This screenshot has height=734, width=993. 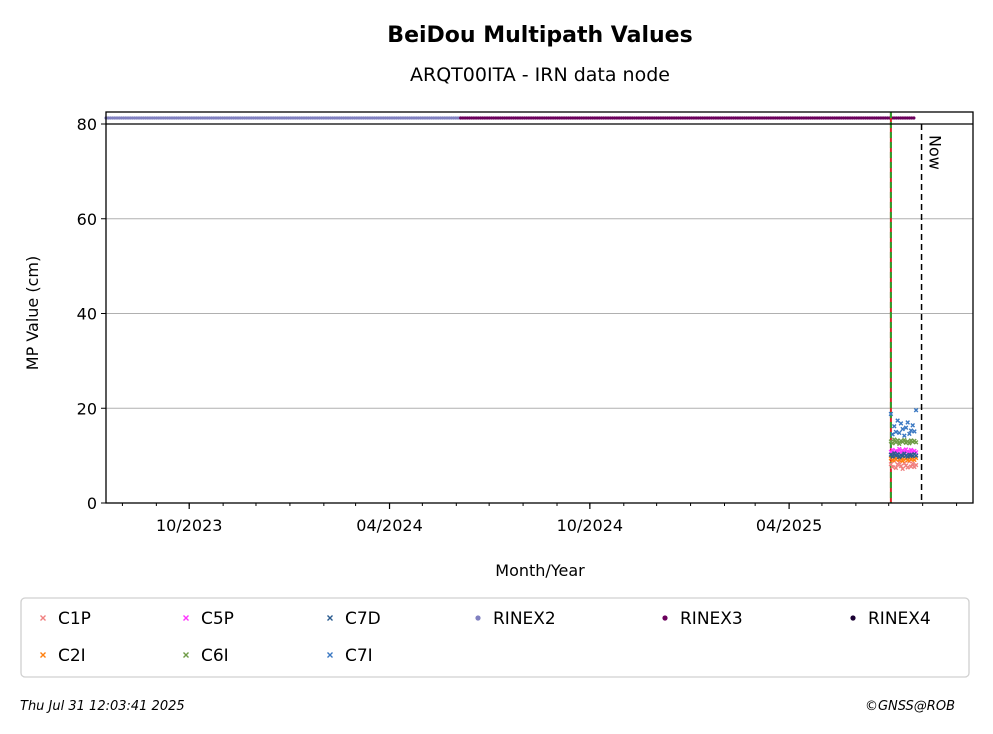 What do you see at coordinates (892, 443) in the screenshot?
I see `point-C6I` at bounding box center [892, 443].